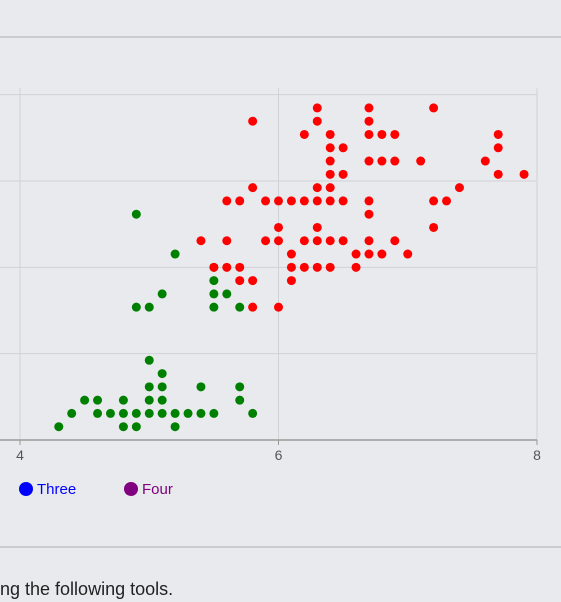  What do you see at coordinates (87, 589) in the screenshot?
I see `footer-text: ng the following tools.` at bounding box center [87, 589].